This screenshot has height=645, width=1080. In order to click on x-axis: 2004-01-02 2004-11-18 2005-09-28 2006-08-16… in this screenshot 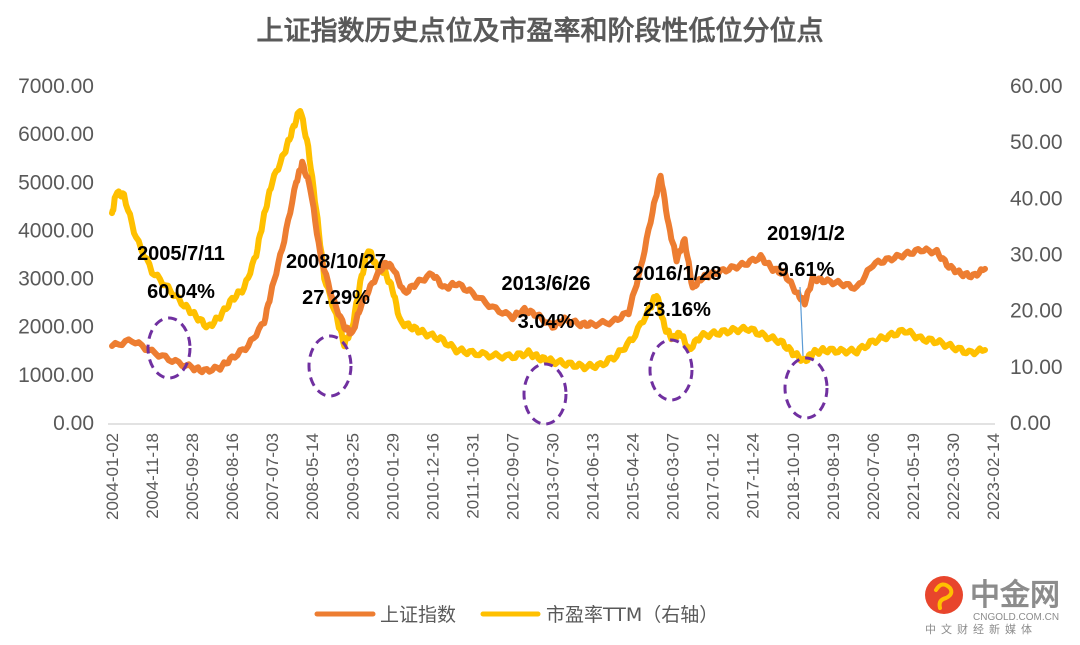, I will do `click(553, 476)`.